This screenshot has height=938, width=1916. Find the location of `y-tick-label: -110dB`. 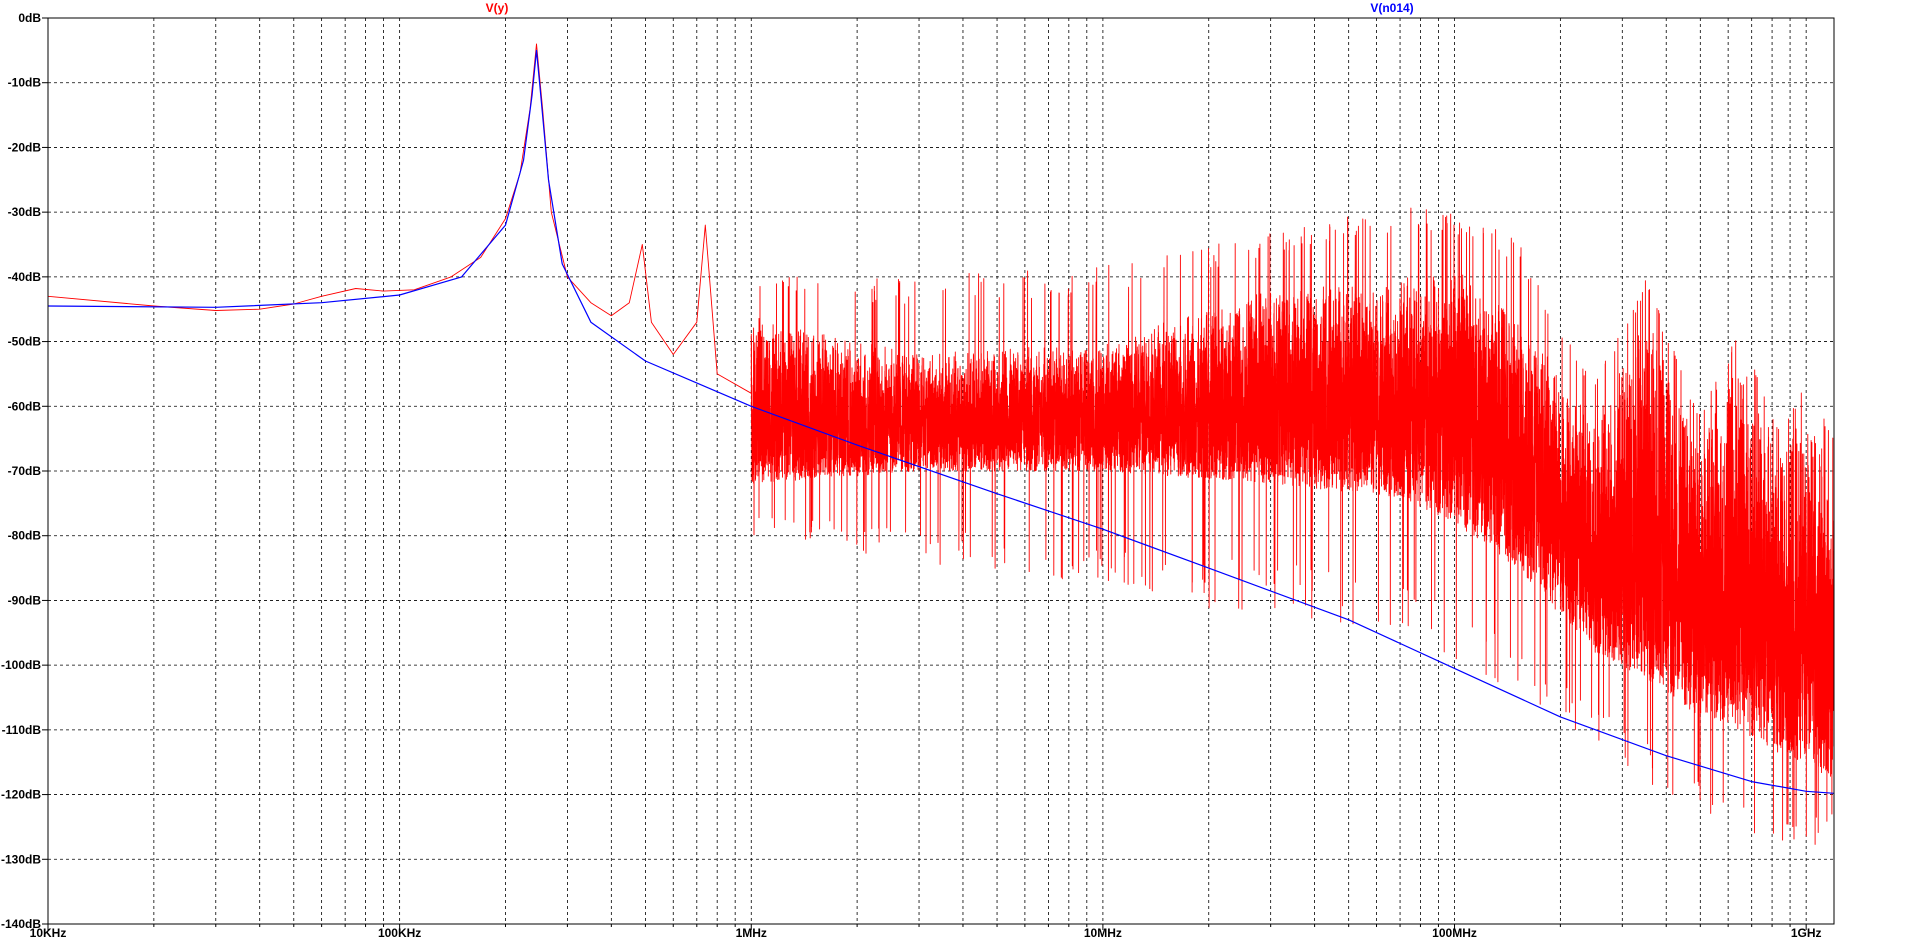

y-tick-label: -110dB is located at coordinates (22, 730).